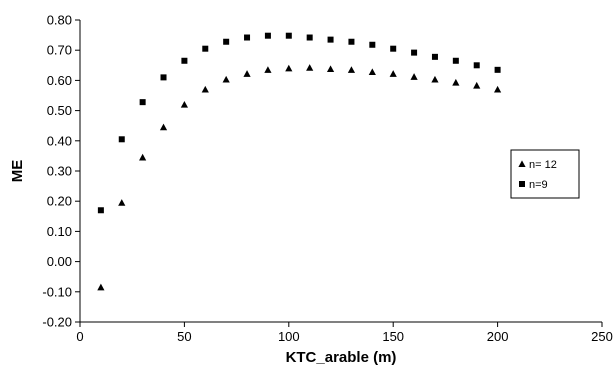 The width and height of the screenshot is (614, 371). I want to click on y-axis-title: ME, so click(17, 171).